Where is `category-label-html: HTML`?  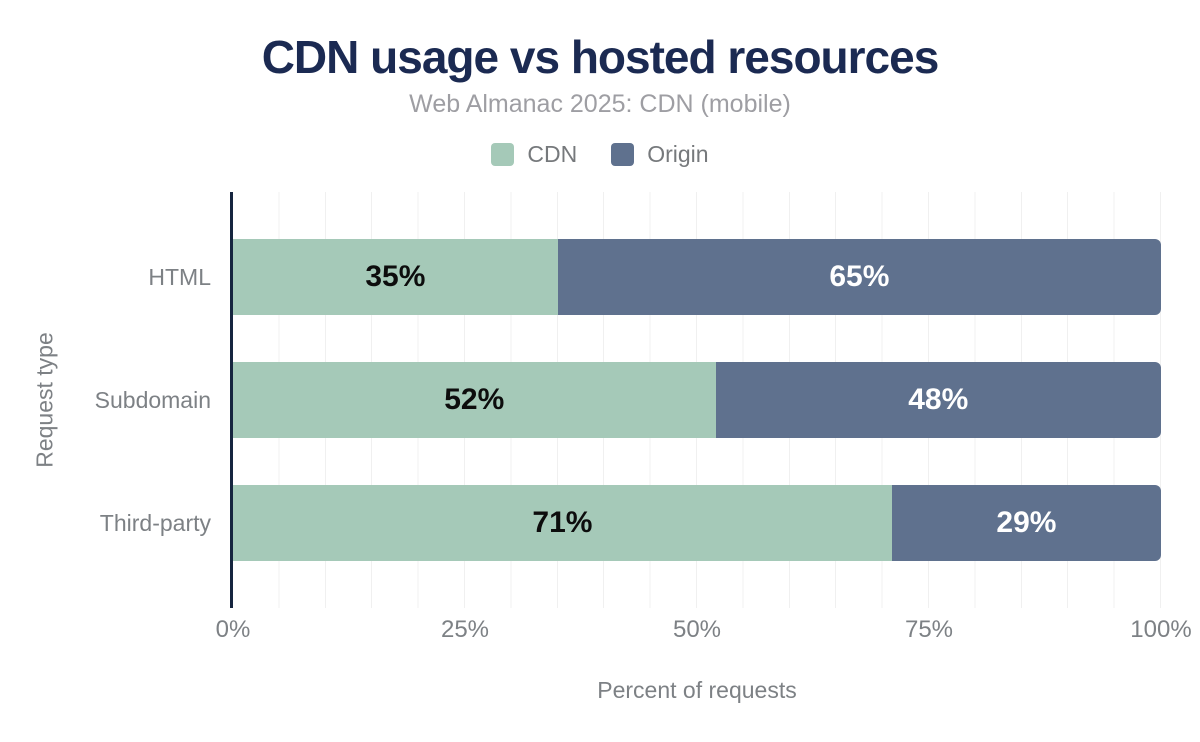
category-label-html: HTML is located at coordinates (179, 276).